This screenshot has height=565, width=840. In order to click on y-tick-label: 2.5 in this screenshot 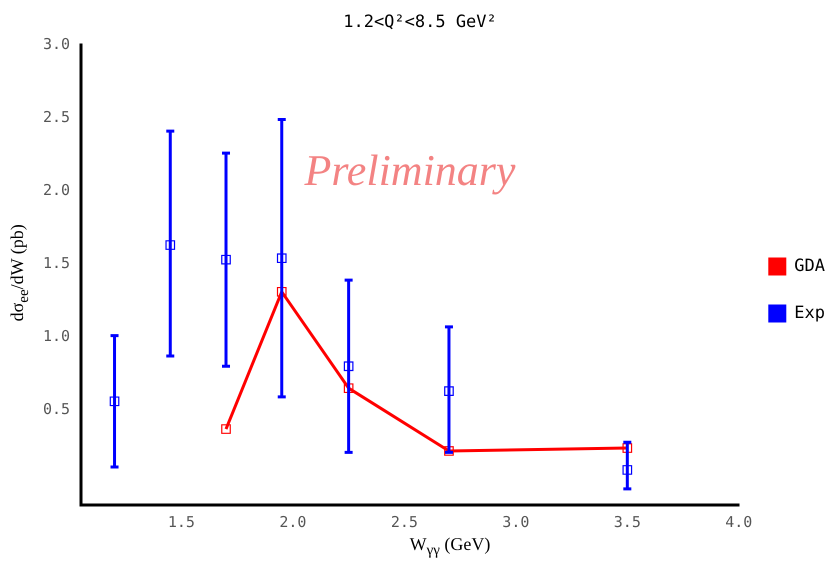, I will do `click(56, 117)`.